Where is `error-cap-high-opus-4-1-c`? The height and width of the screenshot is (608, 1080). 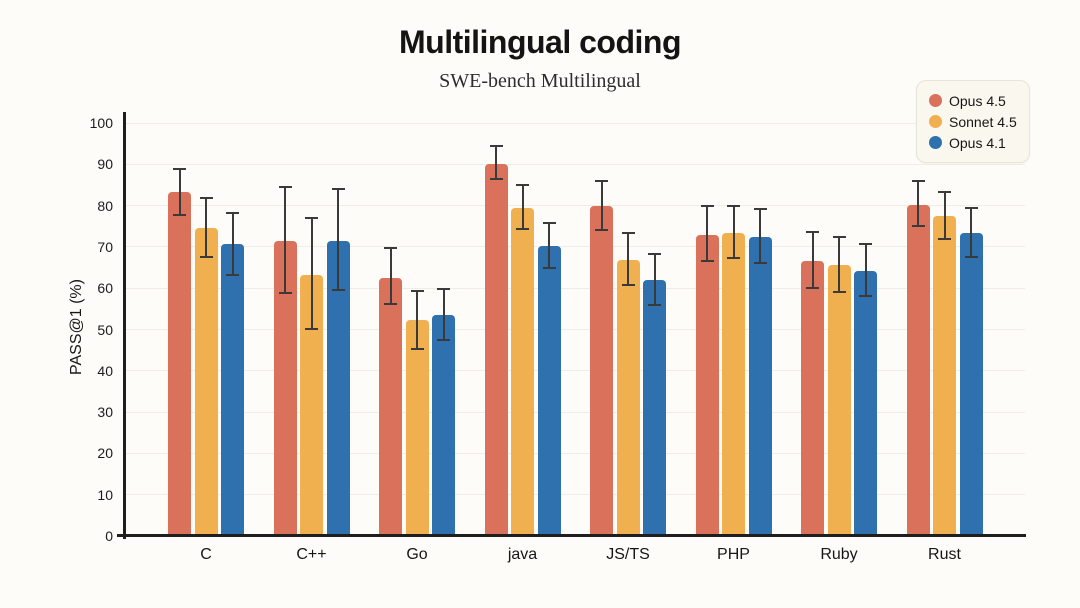
error-cap-high-opus-4-1-c is located at coordinates (338, 189).